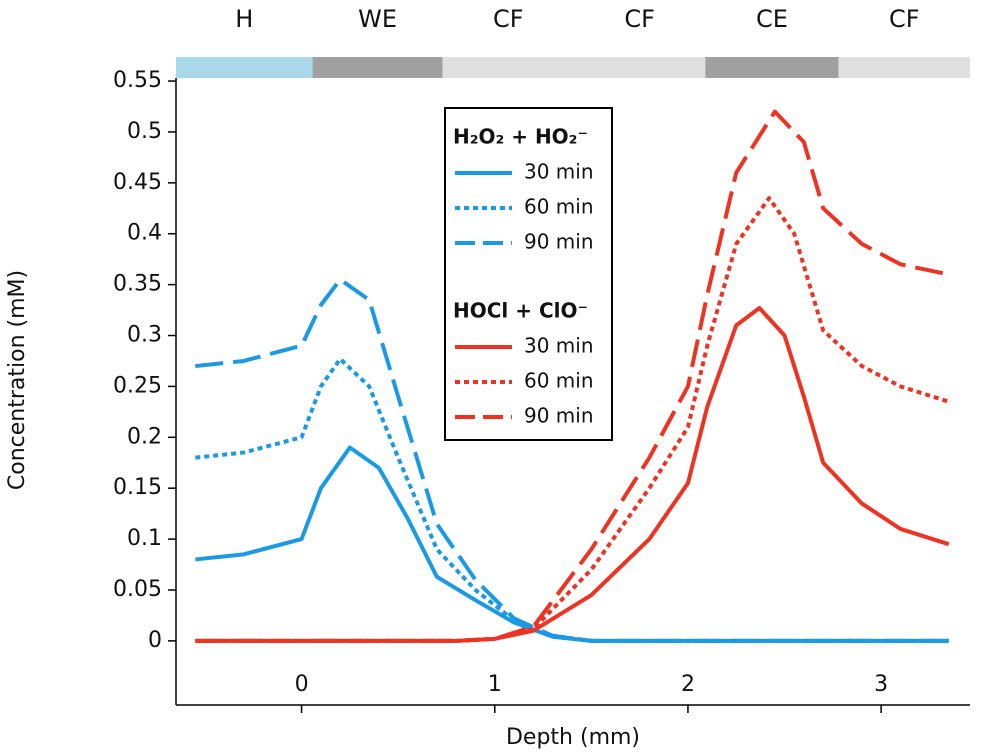  Describe the element at coordinates (377, 19) in the screenshot. I see `region-label: WE` at that location.